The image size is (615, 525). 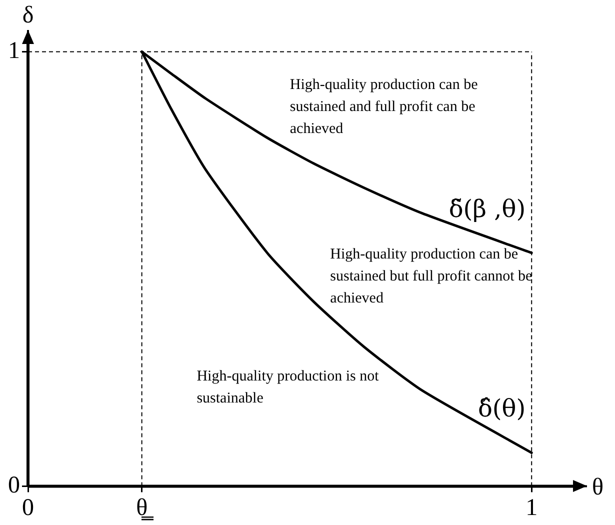 I want to click on y-axis-title: δ, so click(x=28, y=15).